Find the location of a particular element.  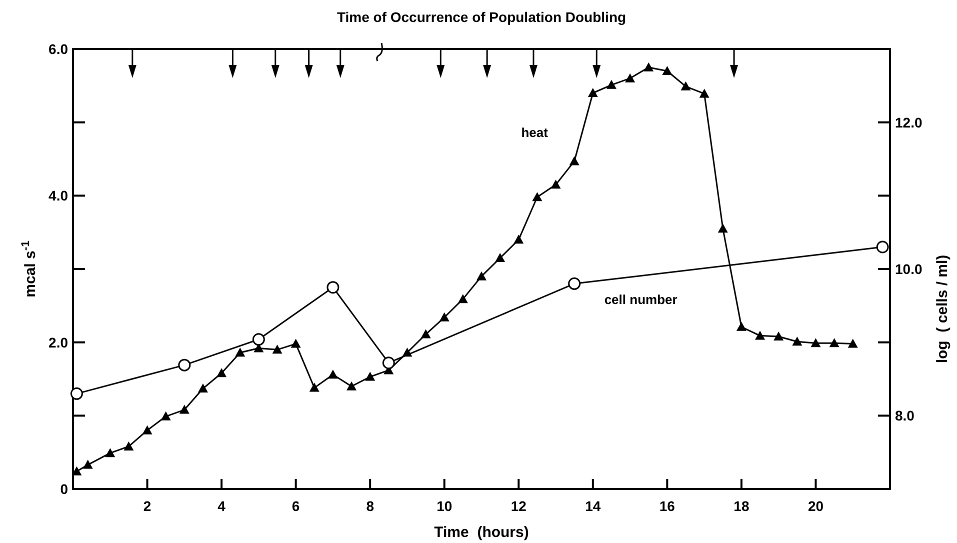

y2-tick-label: 10.0 is located at coordinates (908, 269).